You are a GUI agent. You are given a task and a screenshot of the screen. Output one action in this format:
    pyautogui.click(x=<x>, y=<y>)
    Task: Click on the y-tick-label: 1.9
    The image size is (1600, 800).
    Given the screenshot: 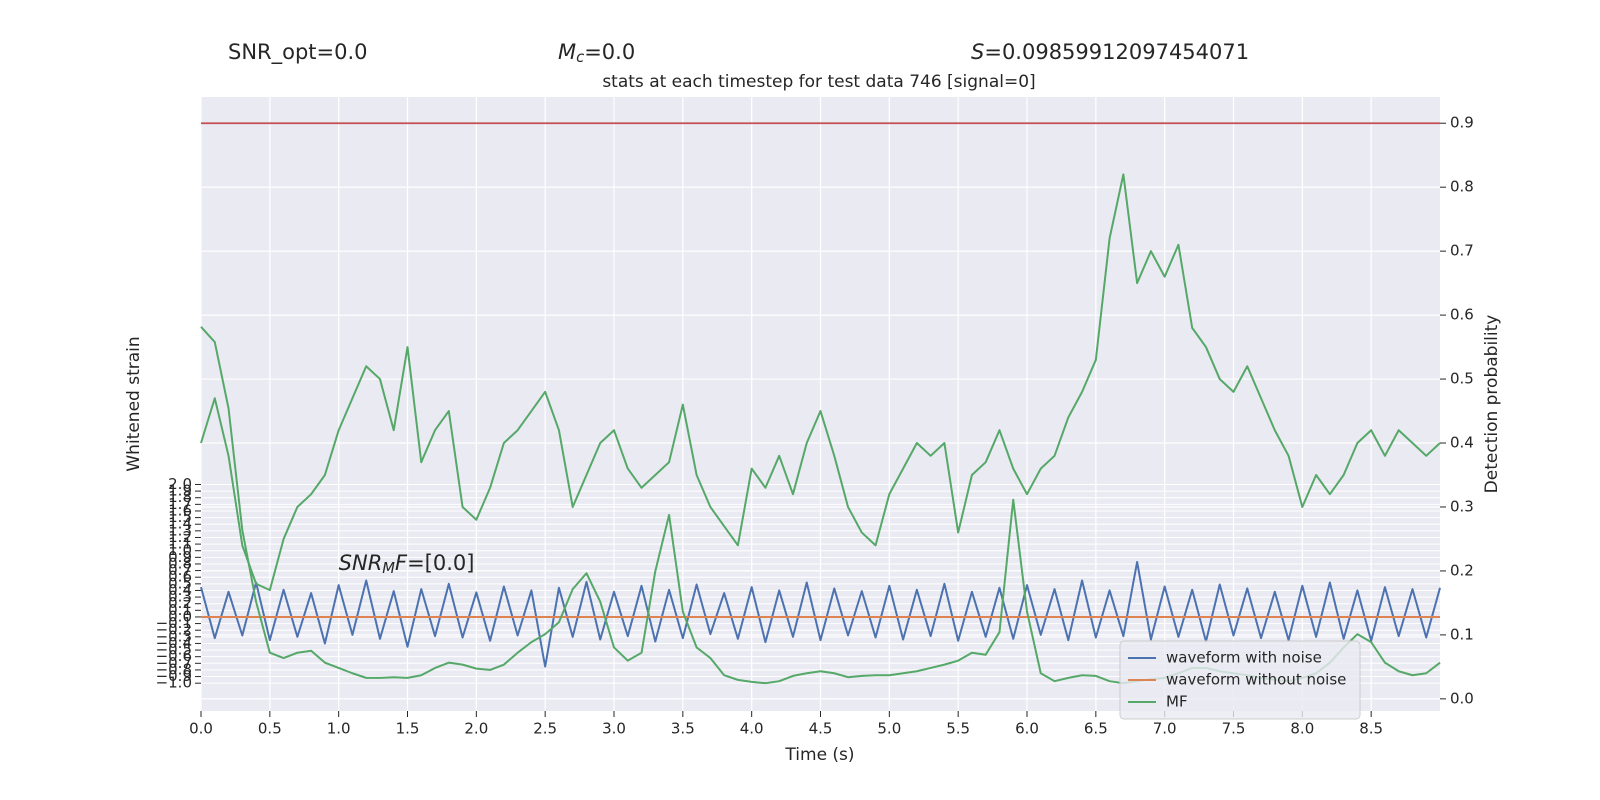 What is the action you would take?
    pyautogui.click(x=180, y=491)
    